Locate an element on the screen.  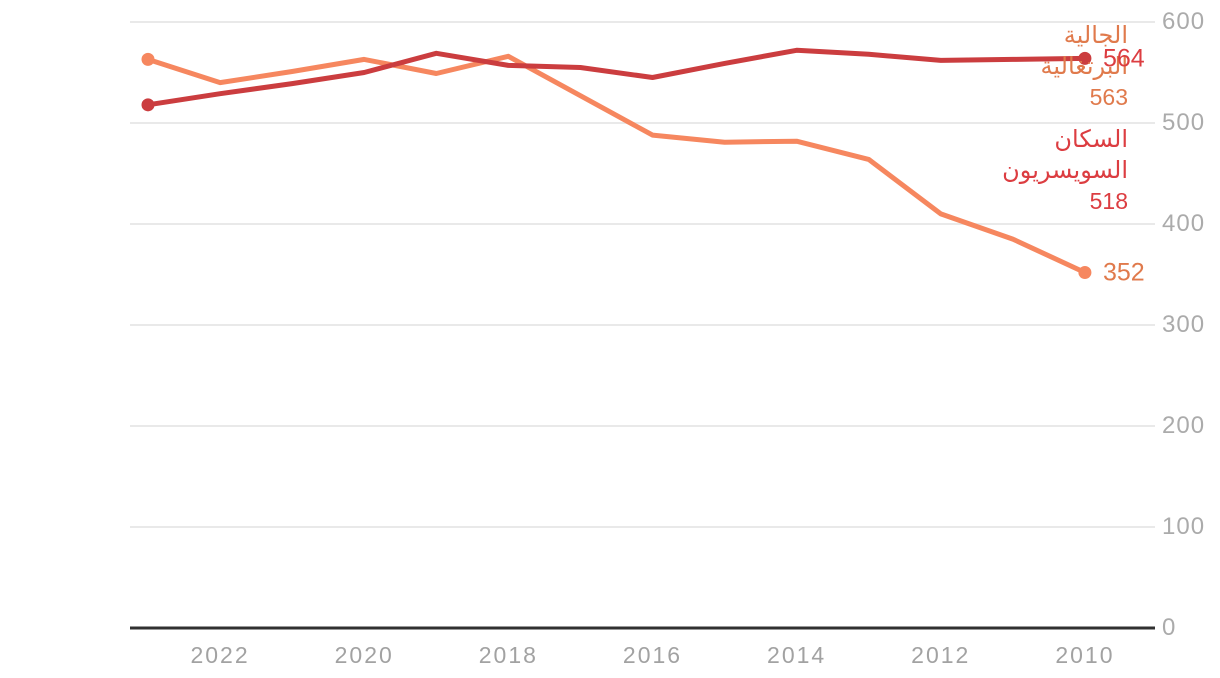
x-tick-label: 2012 is located at coordinates (941, 655).